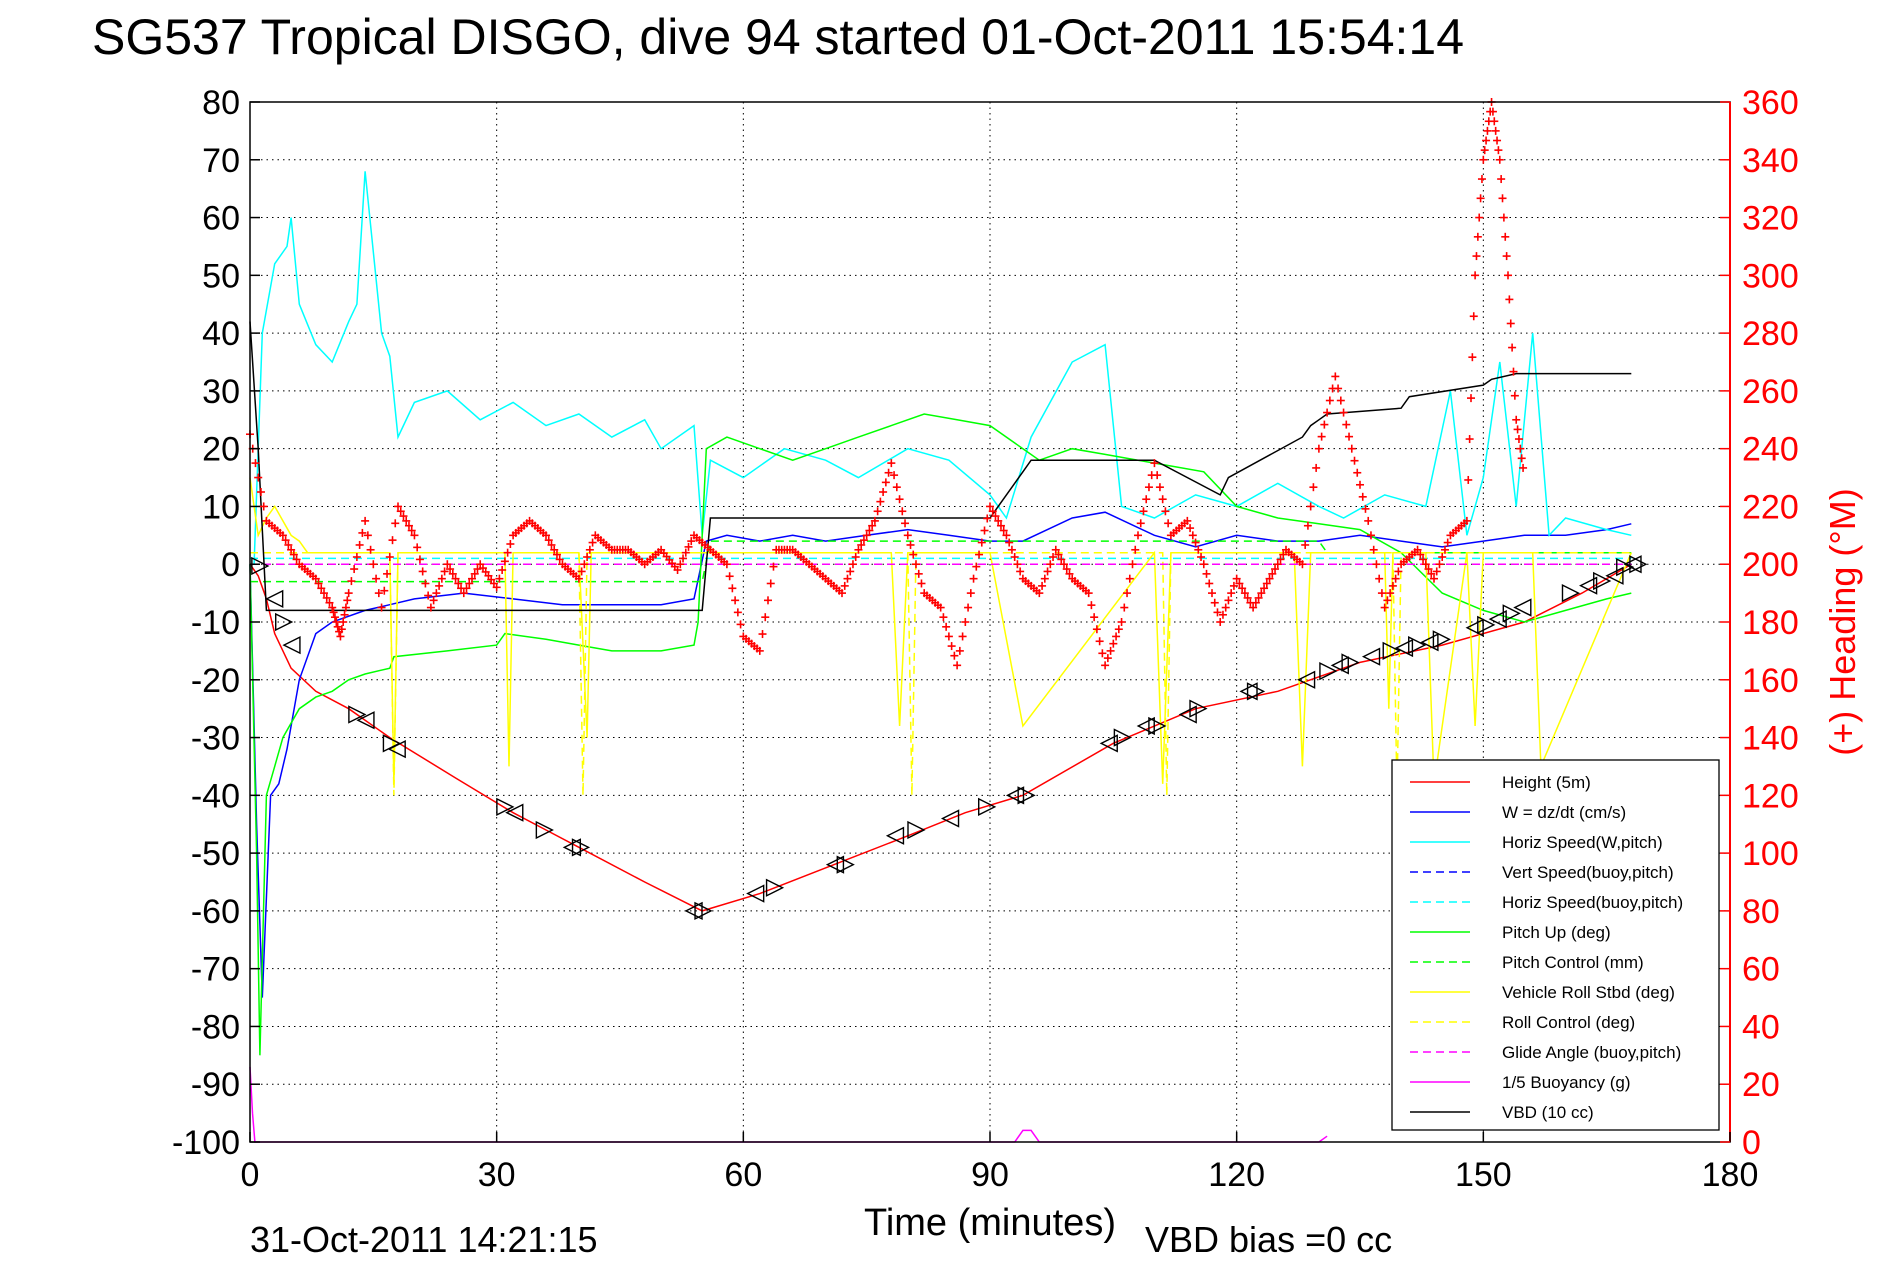 This screenshot has width=1891, height=1262. I want to click on y-tick-label: 20, so click(221, 450).